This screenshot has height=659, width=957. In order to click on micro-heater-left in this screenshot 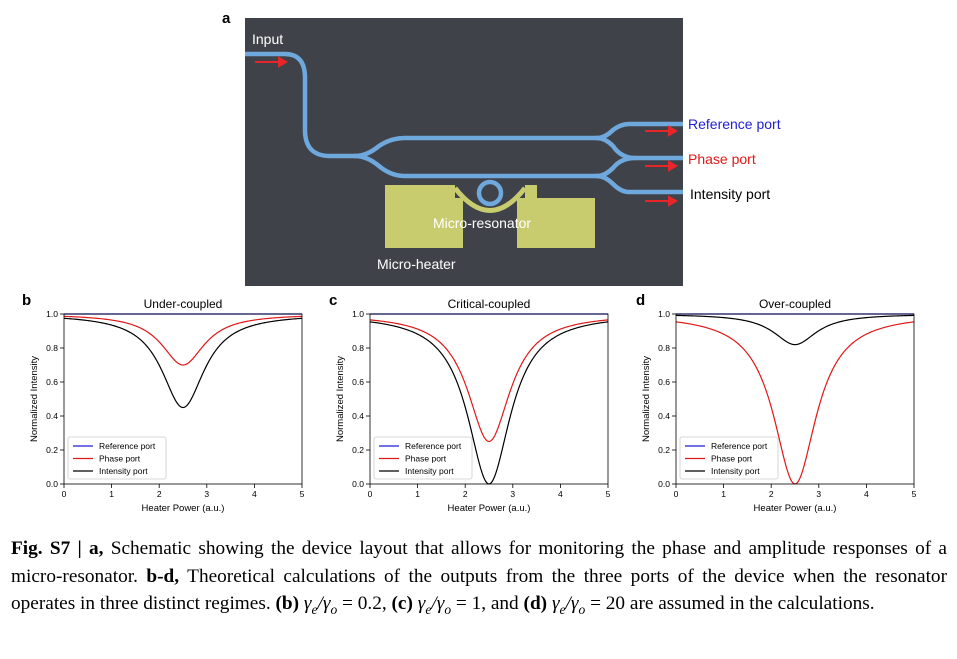, I will do `click(424, 216)`.